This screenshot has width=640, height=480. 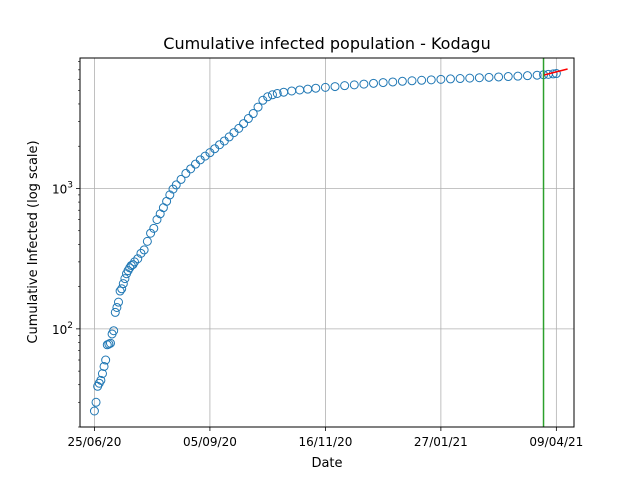 I want to click on x-axis-ticks: 25/06/20 05/09/20 16/11/20 27/01/21 09/04/21, so click(x=325, y=438).